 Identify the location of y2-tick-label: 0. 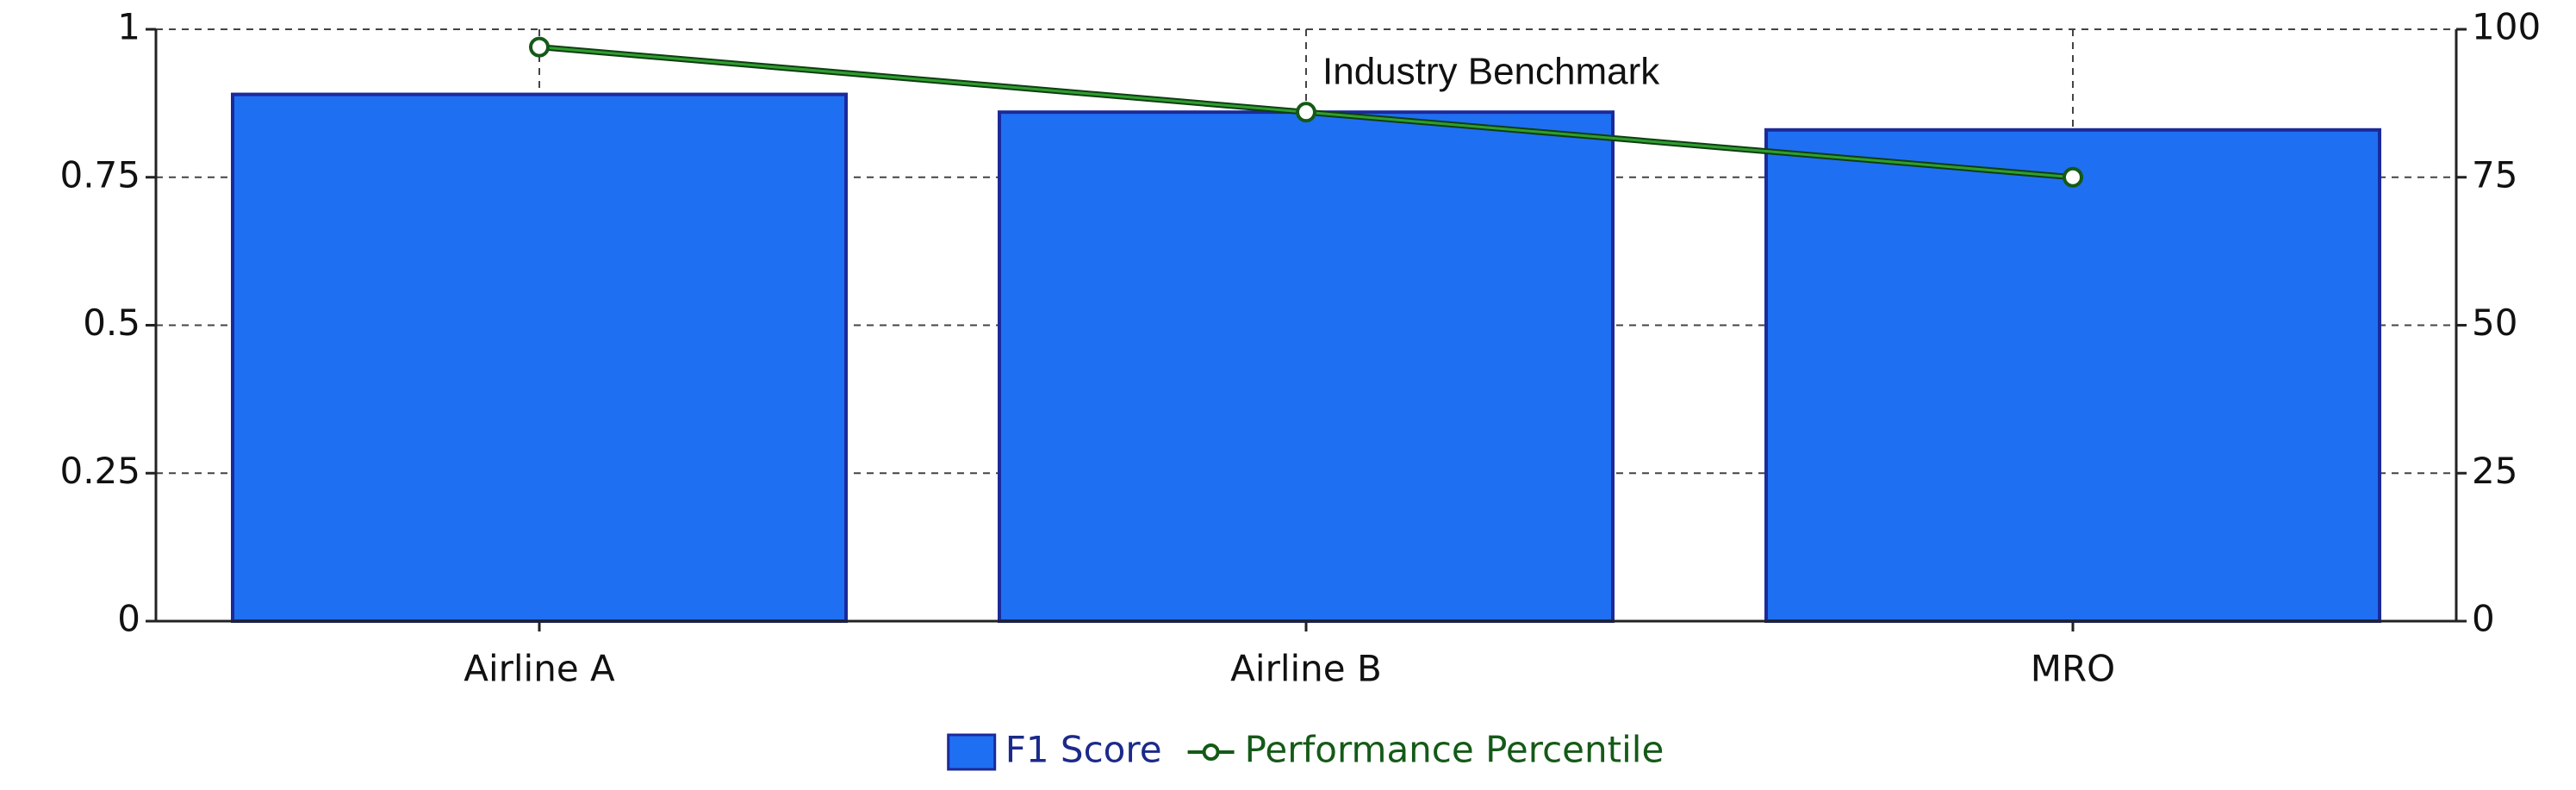
(2484, 619).